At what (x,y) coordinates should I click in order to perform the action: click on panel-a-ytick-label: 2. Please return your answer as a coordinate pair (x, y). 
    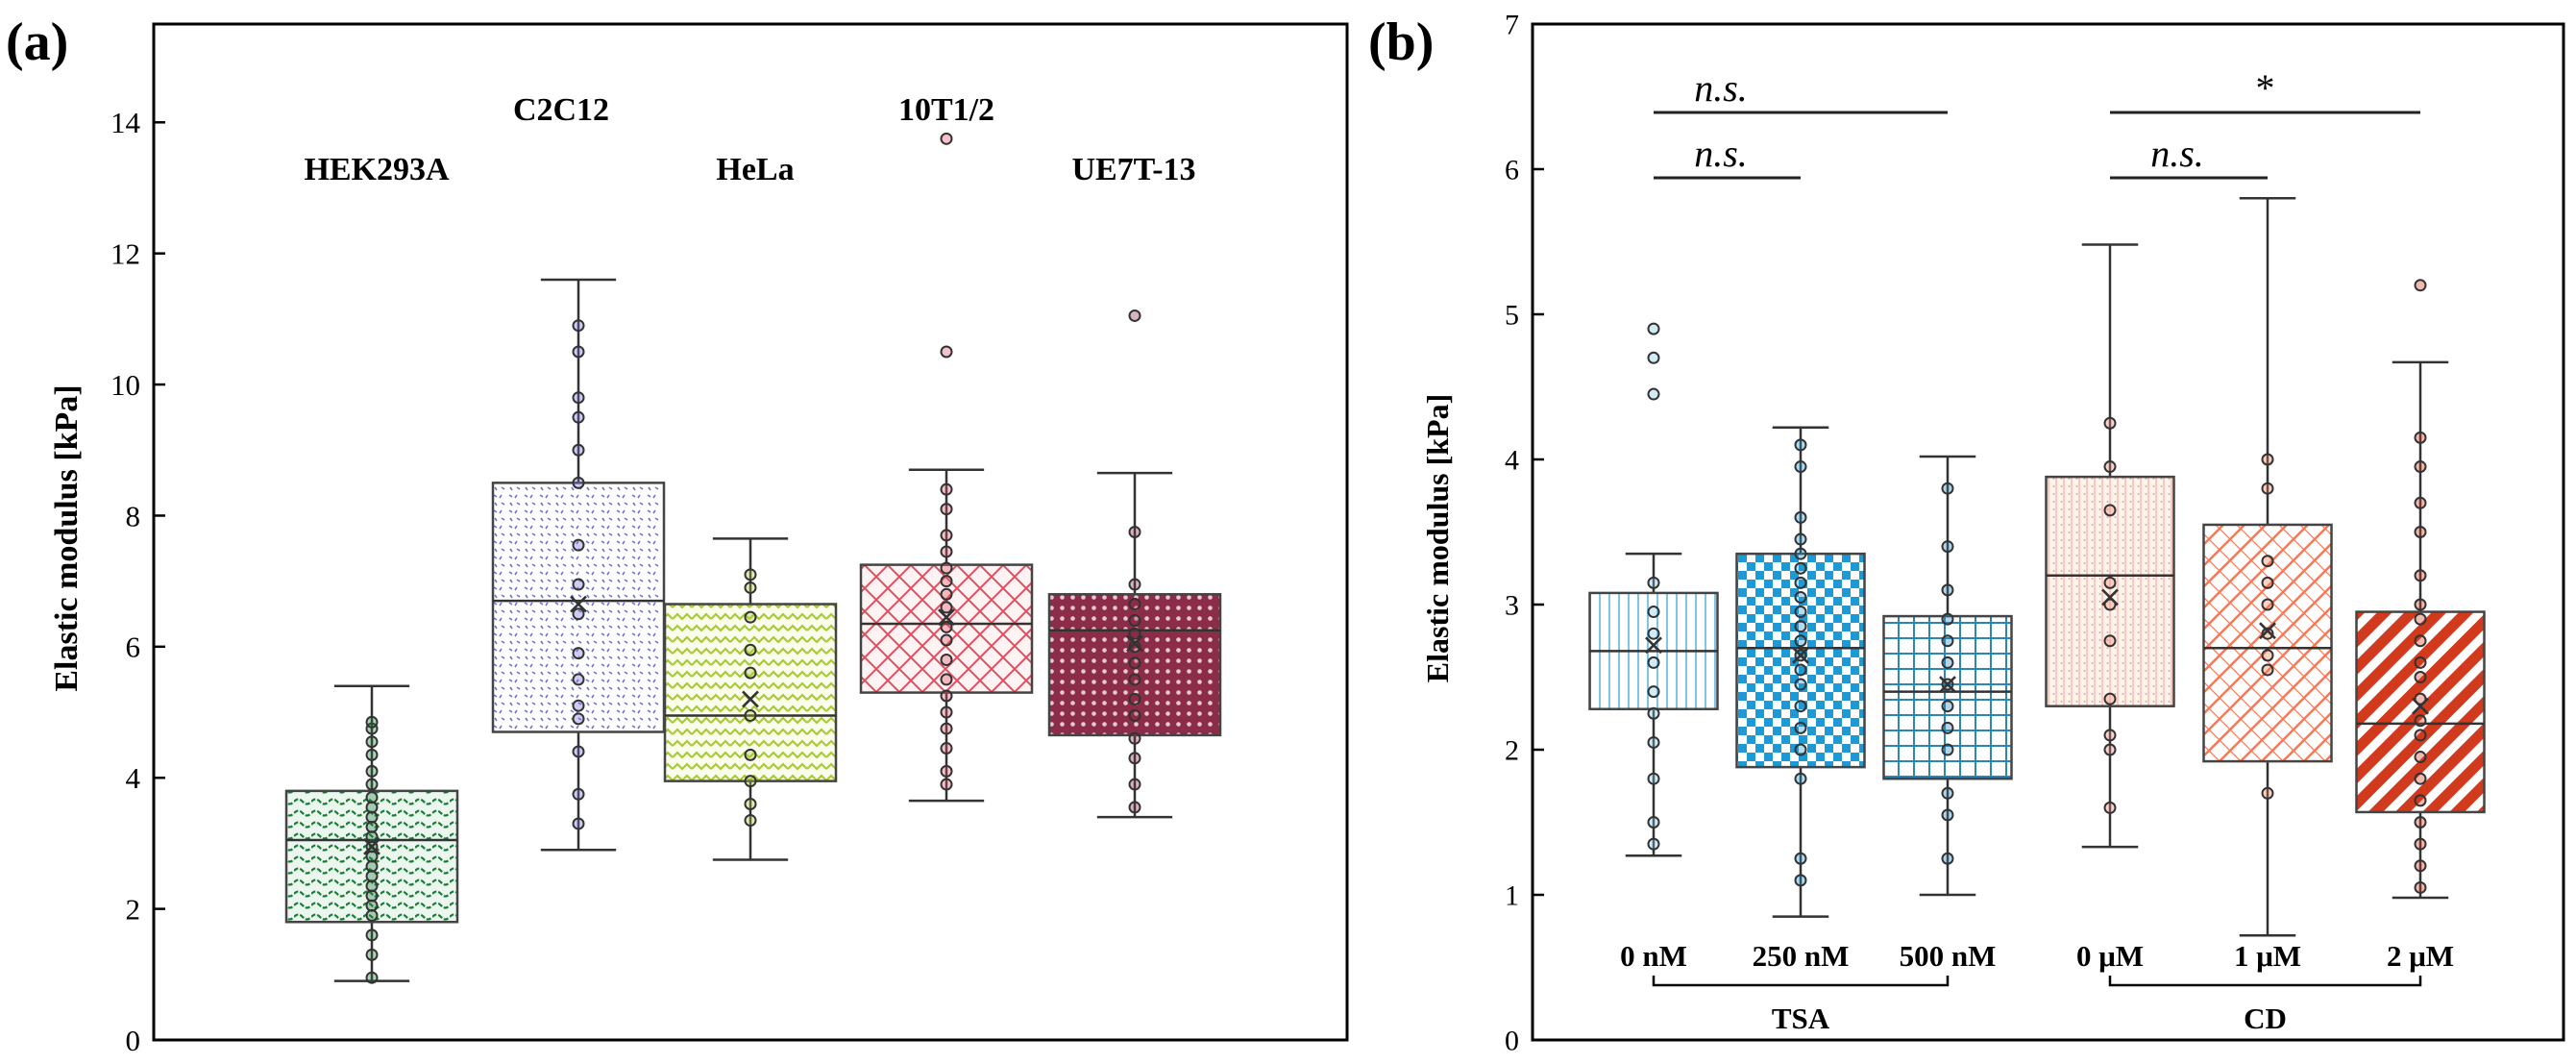
    Looking at the image, I should click on (133, 909).